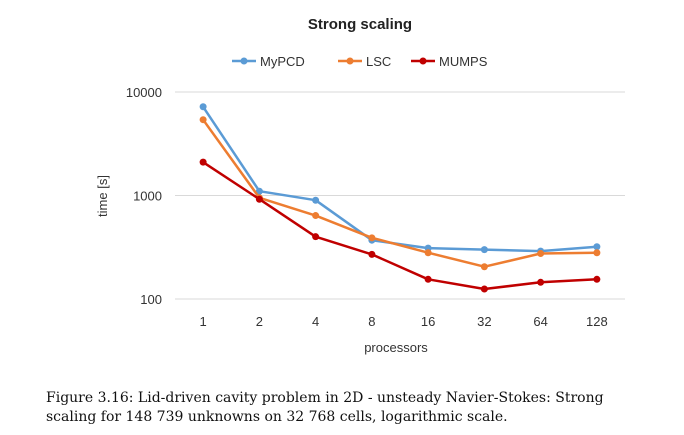 Image resolution: width=684 pixels, height=435 pixels. I want to click on x-tick-label: 16, so click(428, 321).